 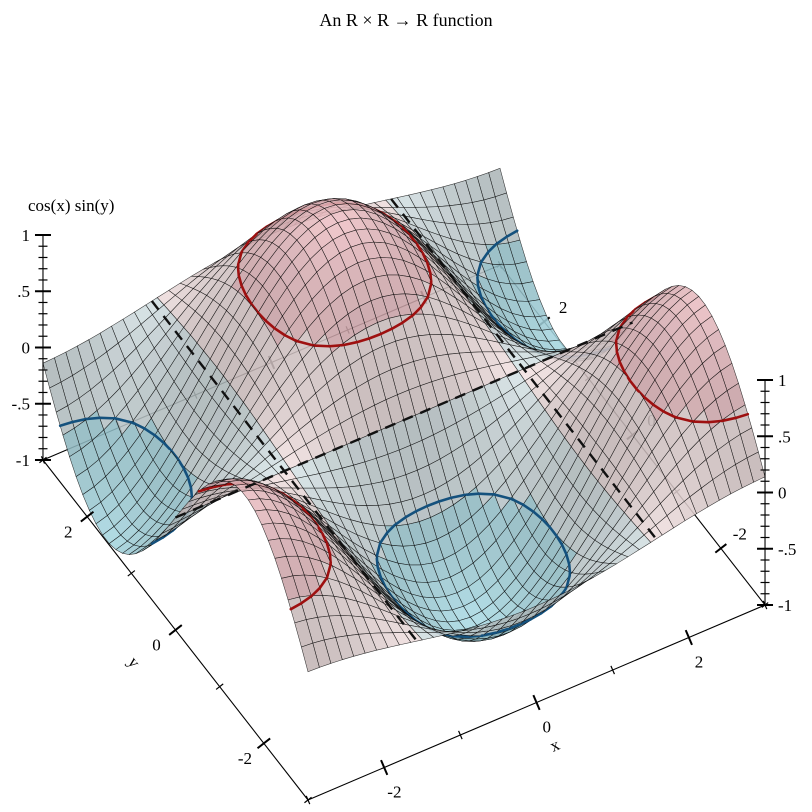 What do you see at coordinates (71, 205) in the screenshot?
I see `z-axis-label: cos(x) sin(y)` at bounding box center [71, 205].